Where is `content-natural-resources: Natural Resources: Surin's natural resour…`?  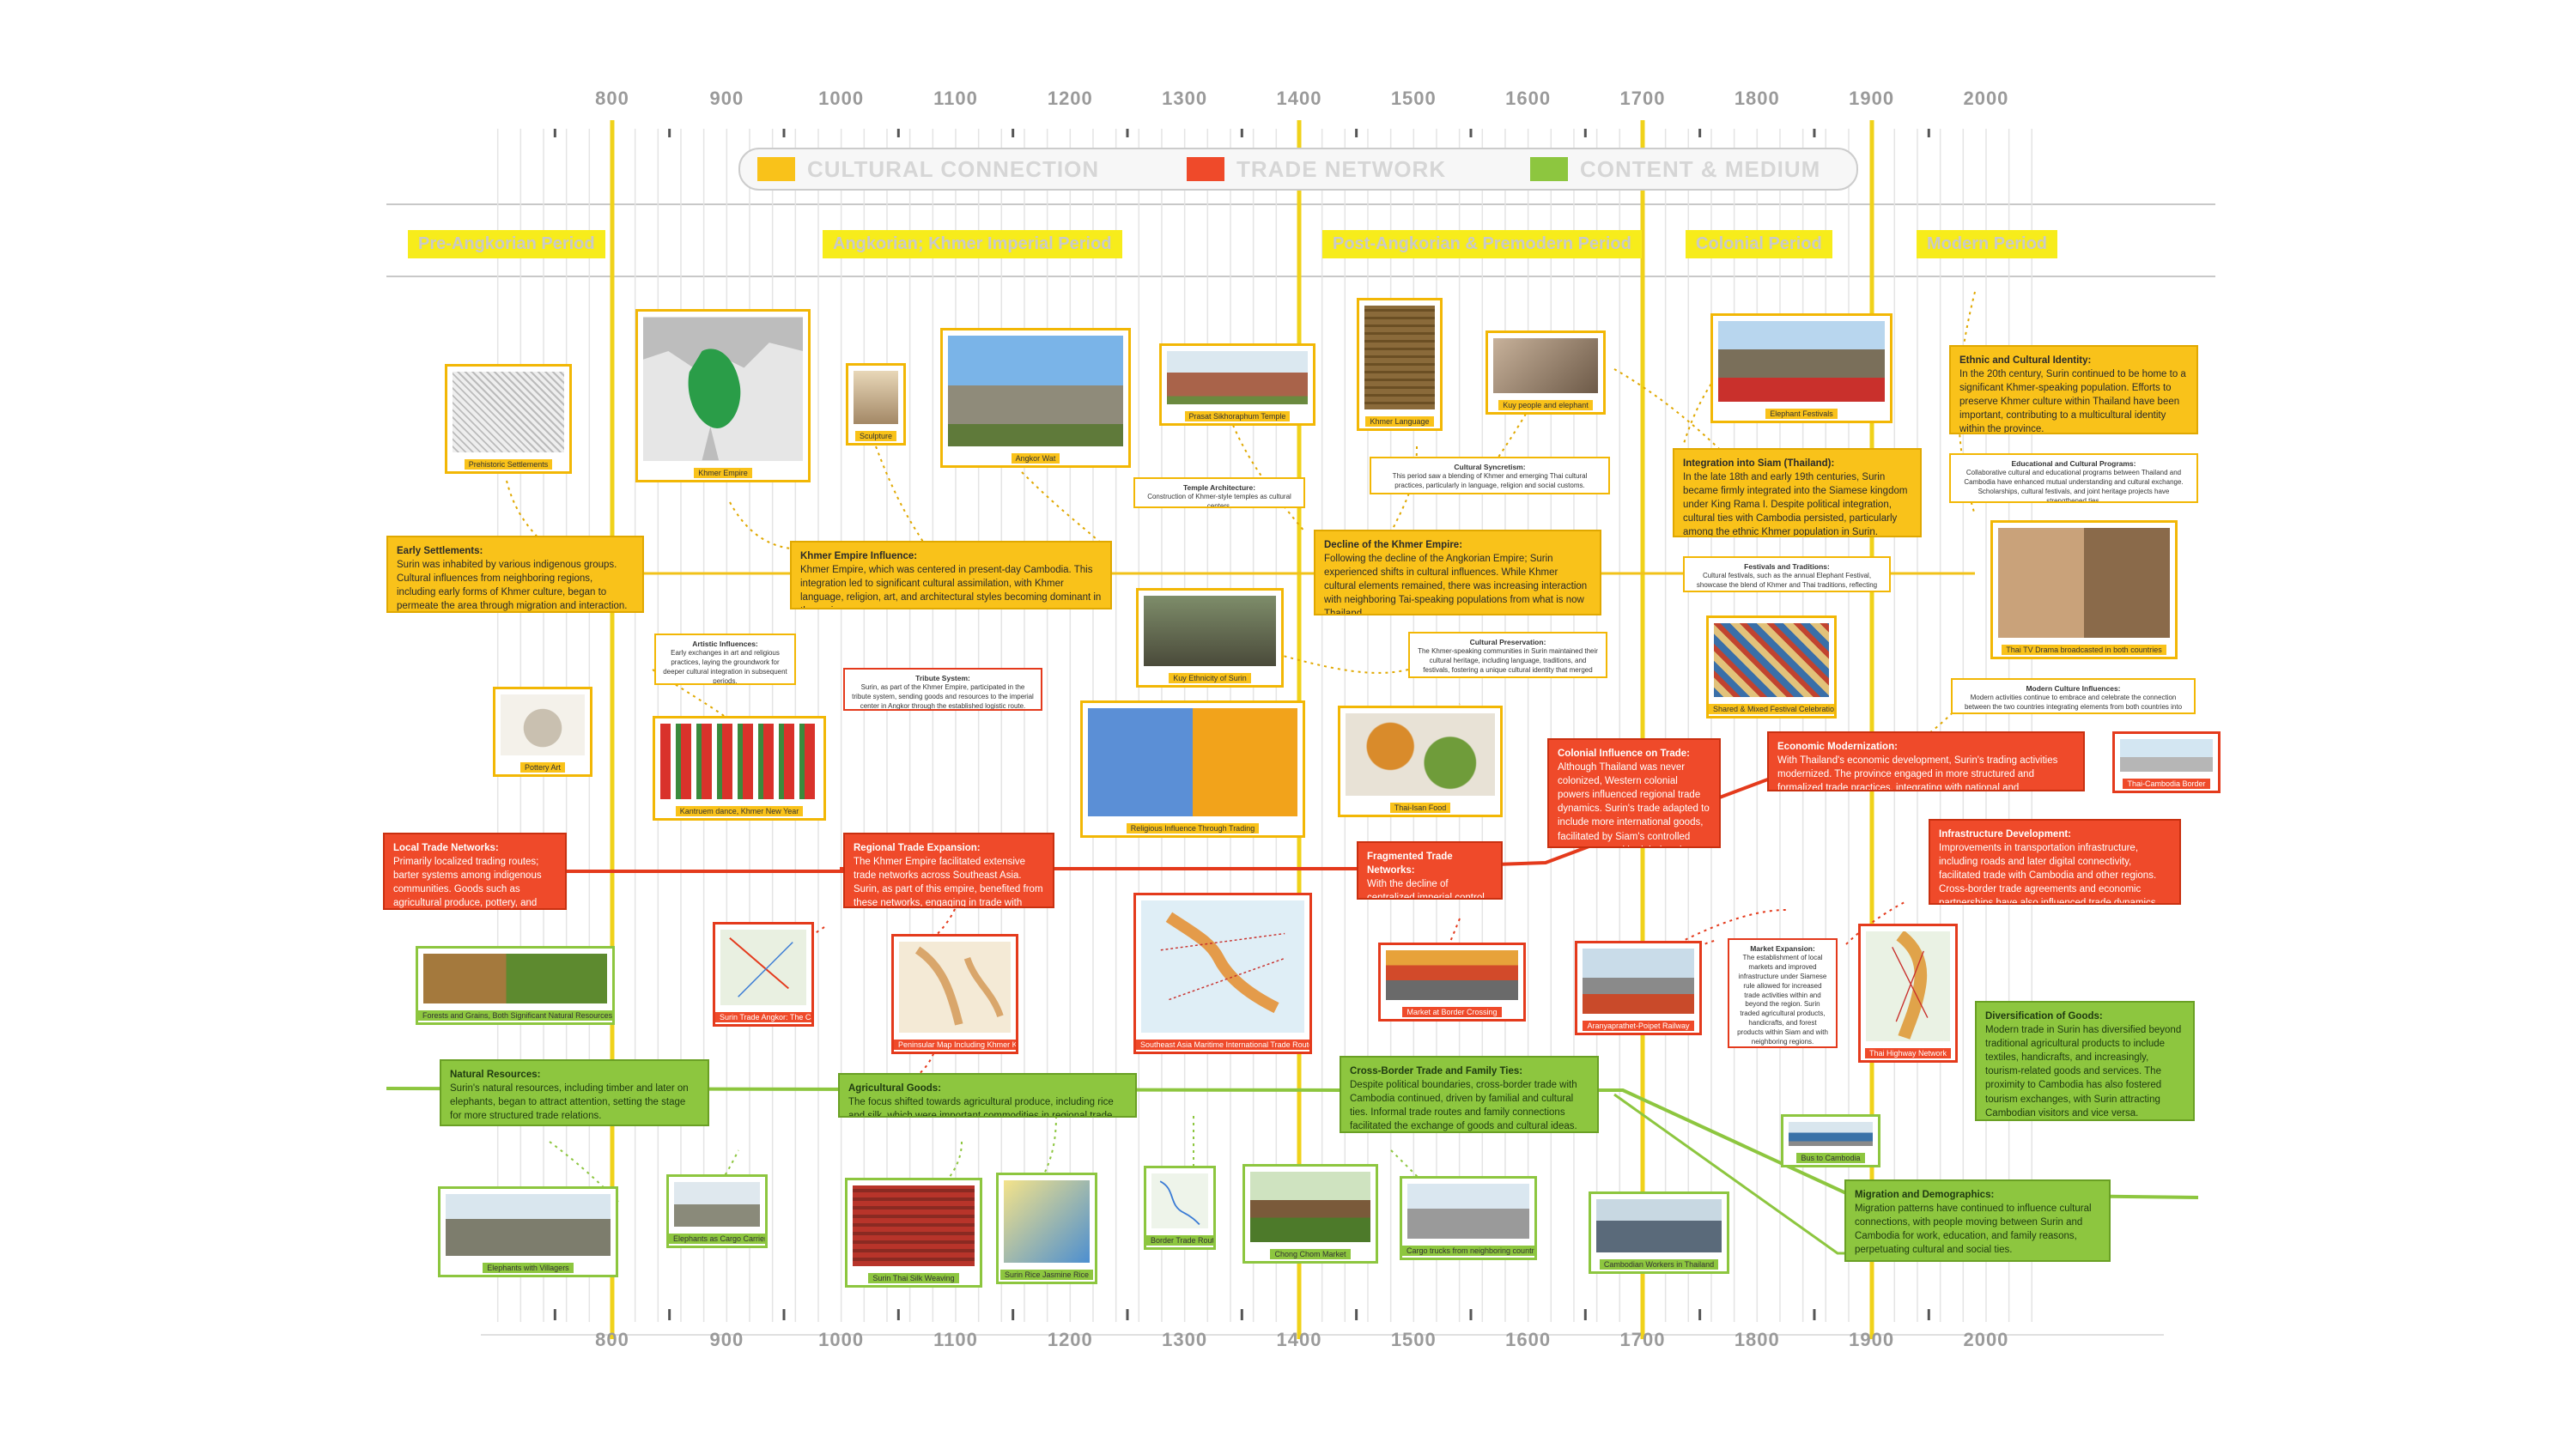 content-natural-resources: Natural Resources: Surin's natural resour… is located at coordinates (574, 1092).